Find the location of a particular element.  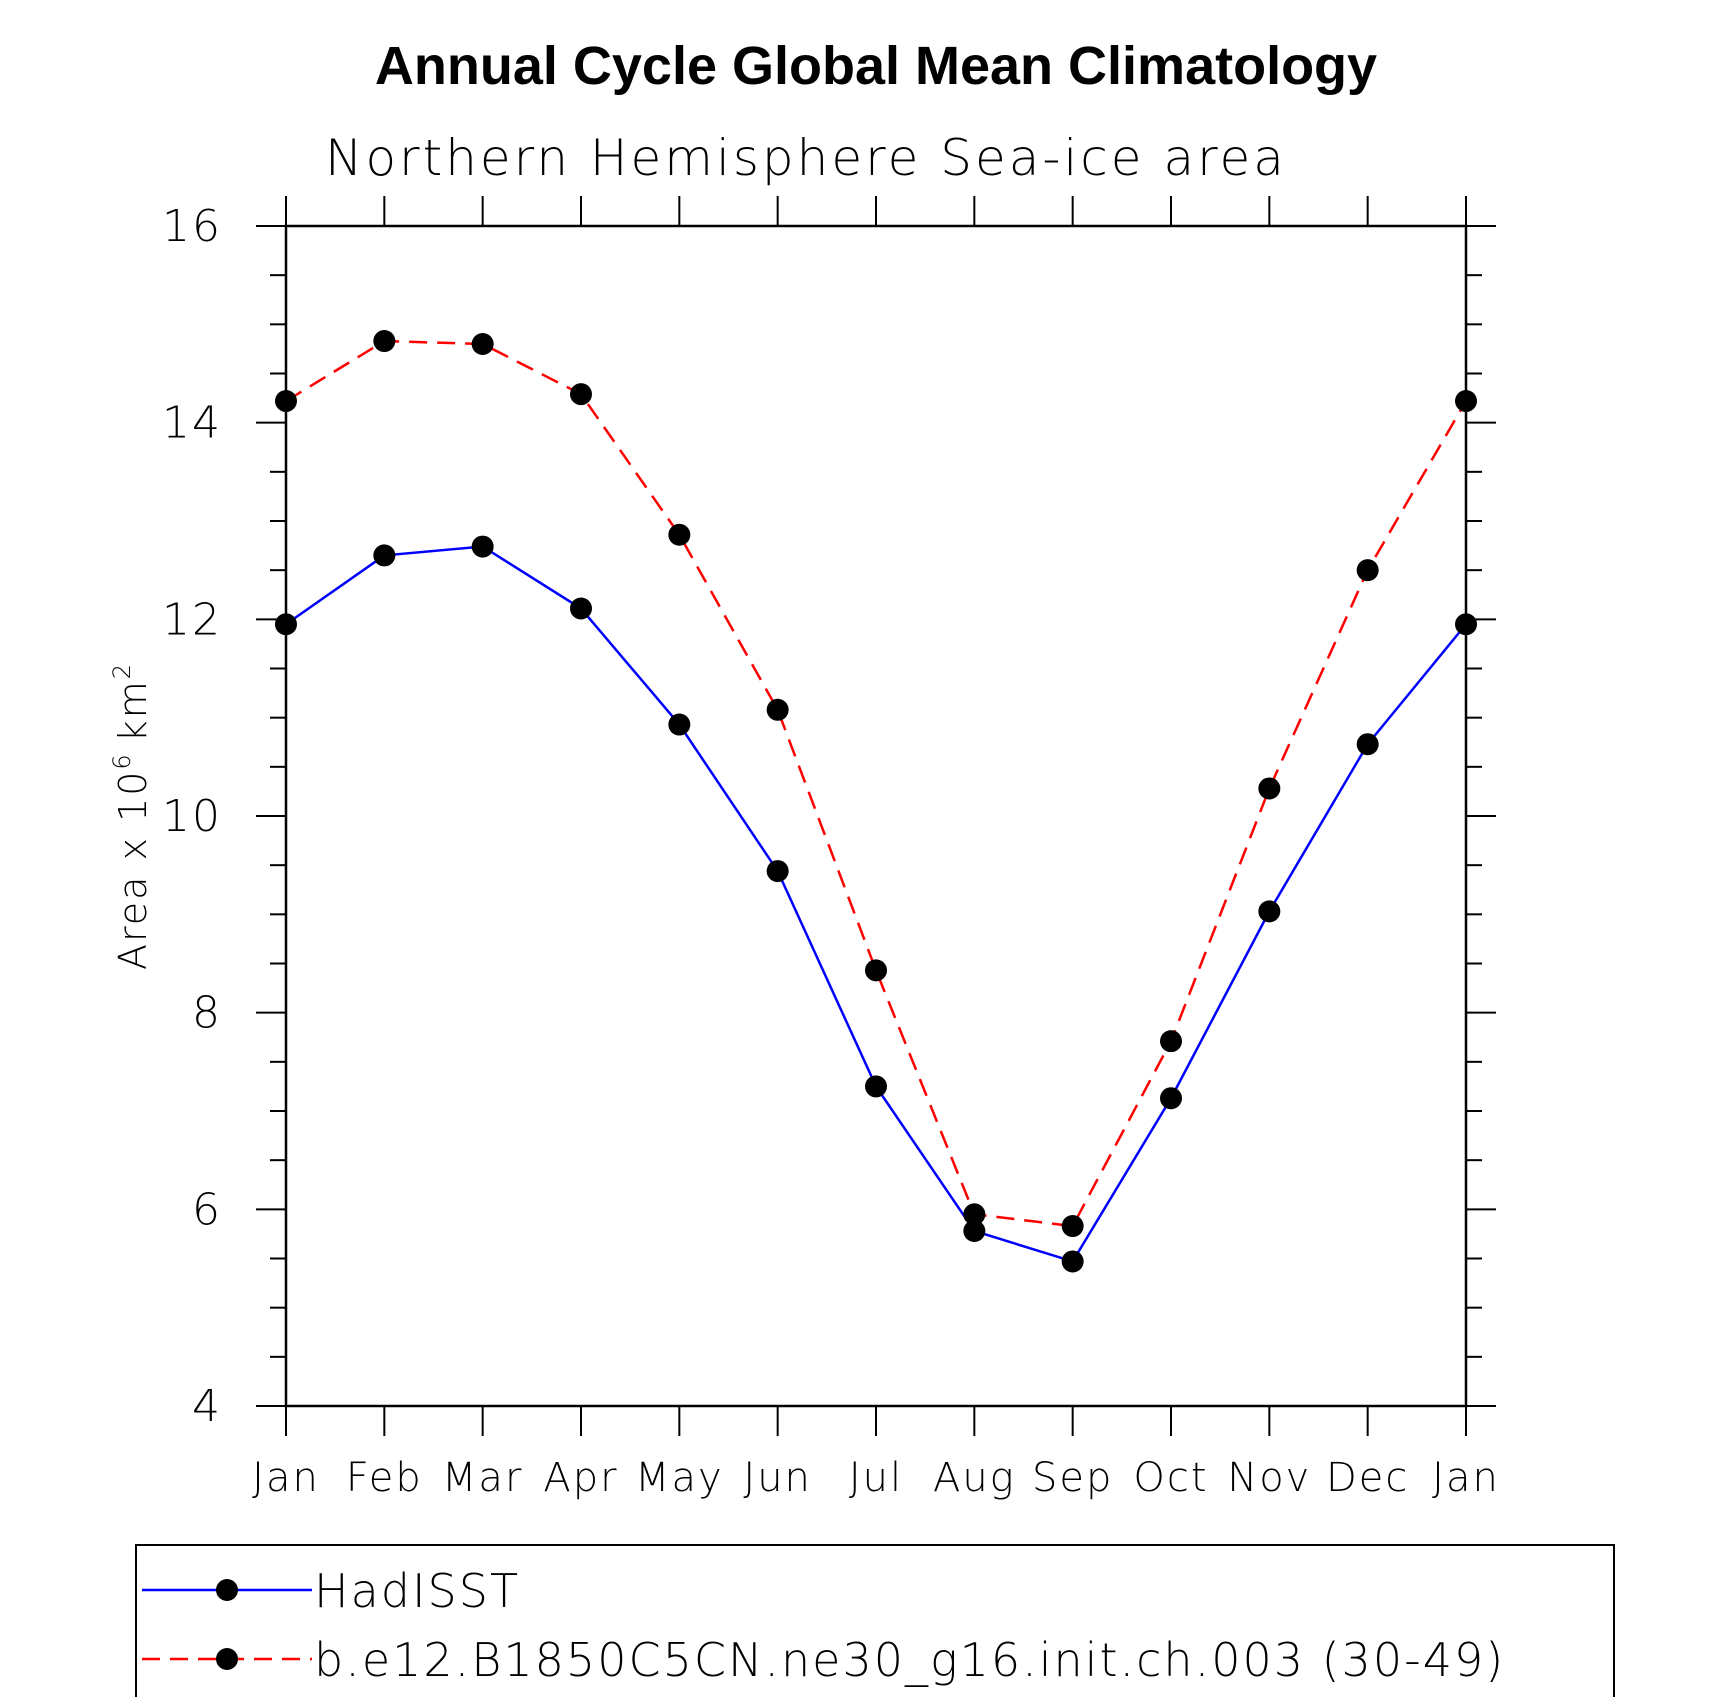

x-tick-label: Jun is located at coordinates (777, 1478).